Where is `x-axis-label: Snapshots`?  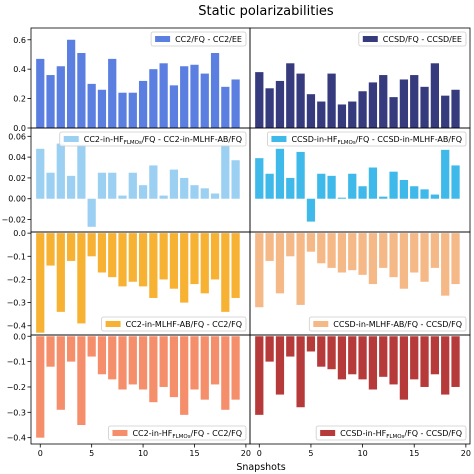 x-axis-label: Snapshots is located at coordinates (260, 467).